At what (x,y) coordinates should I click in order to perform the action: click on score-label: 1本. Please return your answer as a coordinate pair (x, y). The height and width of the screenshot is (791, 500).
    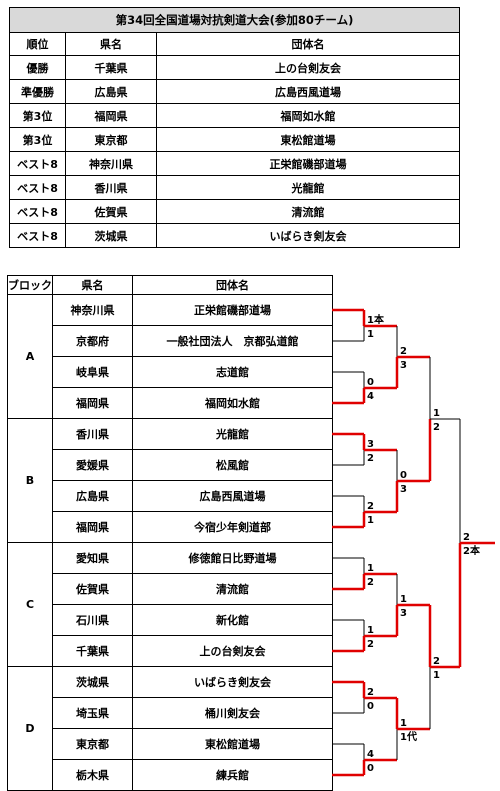
    Looking at the image, I should click on (376, 319).